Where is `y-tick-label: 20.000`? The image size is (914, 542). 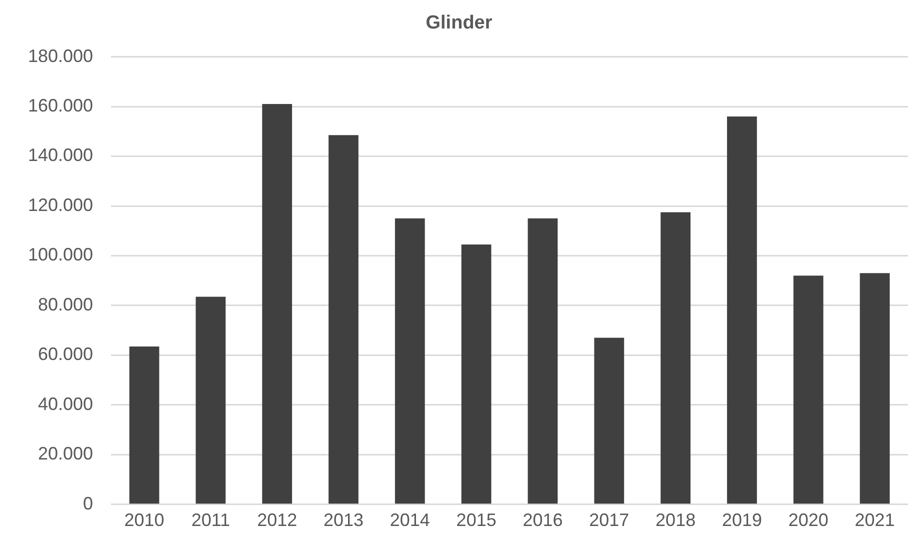 y-tick-label: 20.000 is located at coordinates (66, 454).